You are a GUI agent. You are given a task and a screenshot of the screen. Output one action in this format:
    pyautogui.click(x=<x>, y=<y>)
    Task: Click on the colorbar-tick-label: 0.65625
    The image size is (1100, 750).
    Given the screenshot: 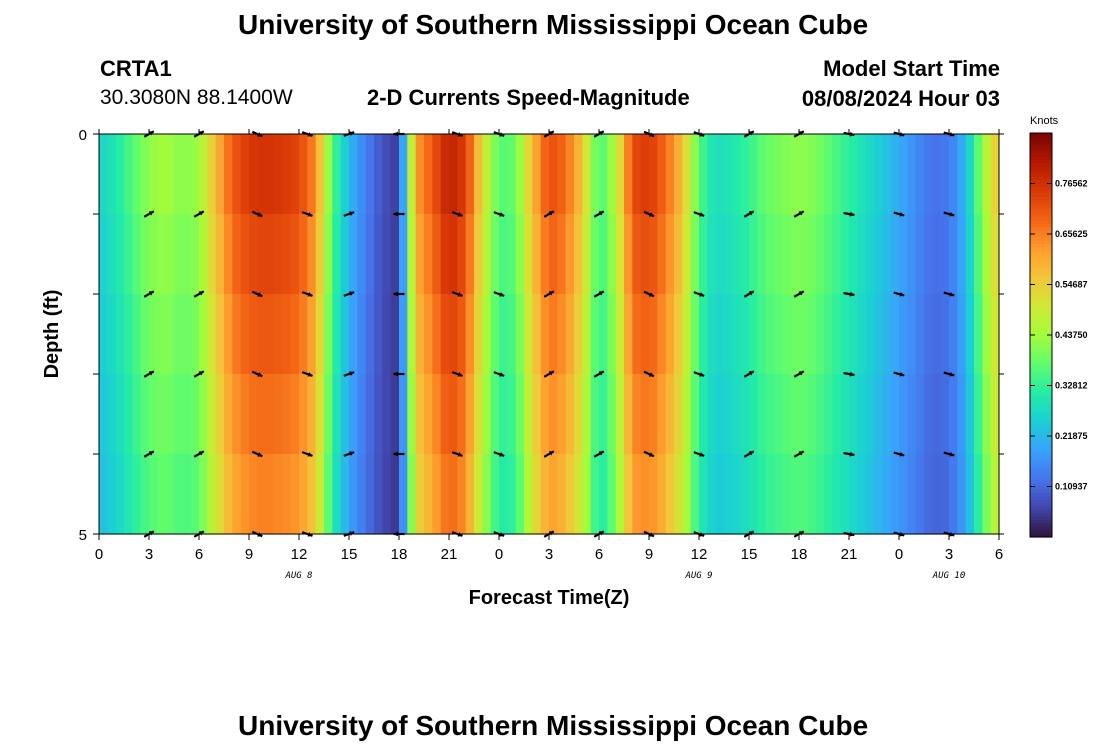 What is the action you would take?
    pyautogui.click(x=1071, y=234)
    